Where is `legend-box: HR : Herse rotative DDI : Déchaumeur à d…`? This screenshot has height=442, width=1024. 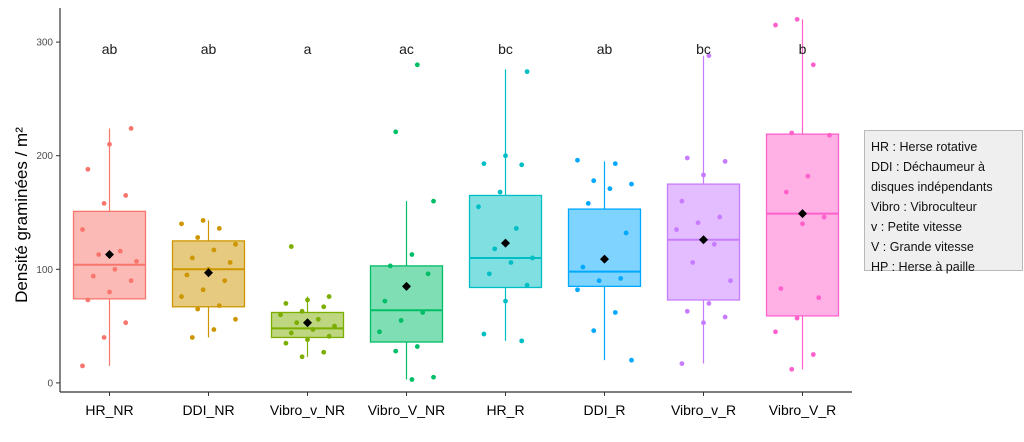 legend-box: HR : Herse rotative DDI : Déchaumeur à d… is located at coordinates (943, 202).